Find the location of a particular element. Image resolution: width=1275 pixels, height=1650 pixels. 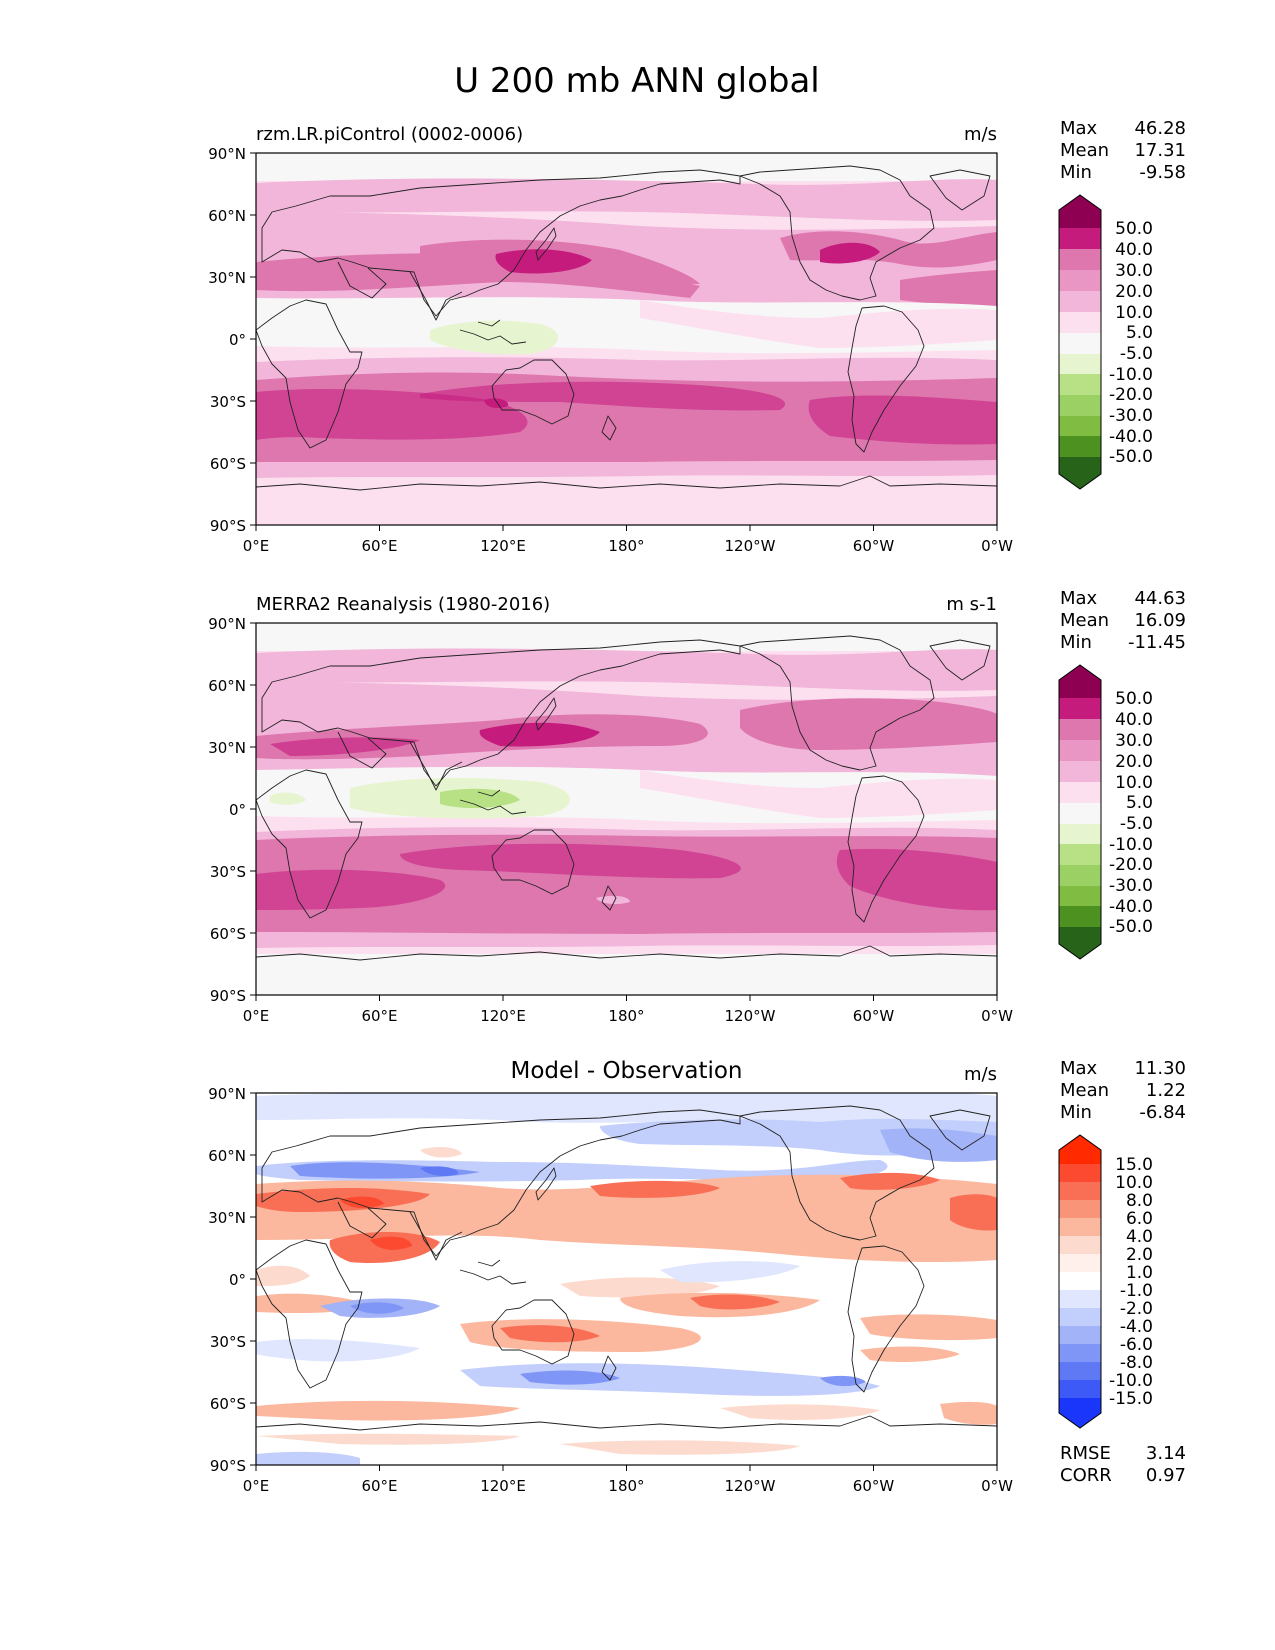

svg-text: -8.0 is located at coordinates (1136, 1363).